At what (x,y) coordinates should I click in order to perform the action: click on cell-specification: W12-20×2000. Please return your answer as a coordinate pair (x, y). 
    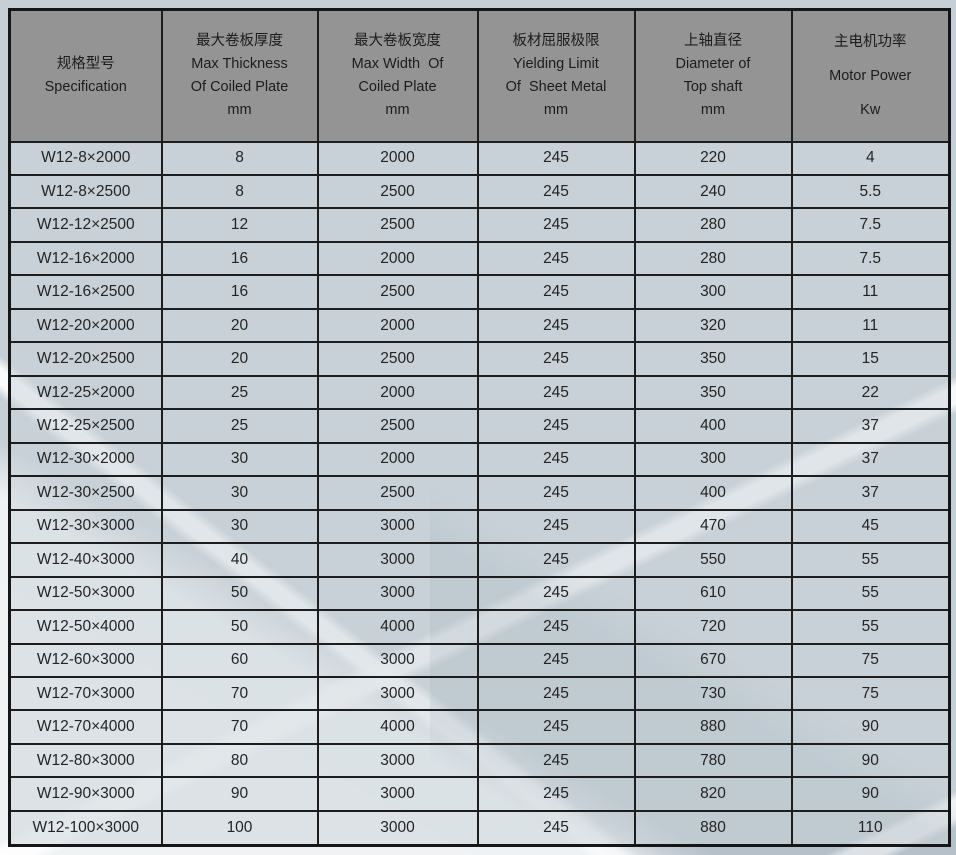
    Looking at the image, I should click on (85, 325).